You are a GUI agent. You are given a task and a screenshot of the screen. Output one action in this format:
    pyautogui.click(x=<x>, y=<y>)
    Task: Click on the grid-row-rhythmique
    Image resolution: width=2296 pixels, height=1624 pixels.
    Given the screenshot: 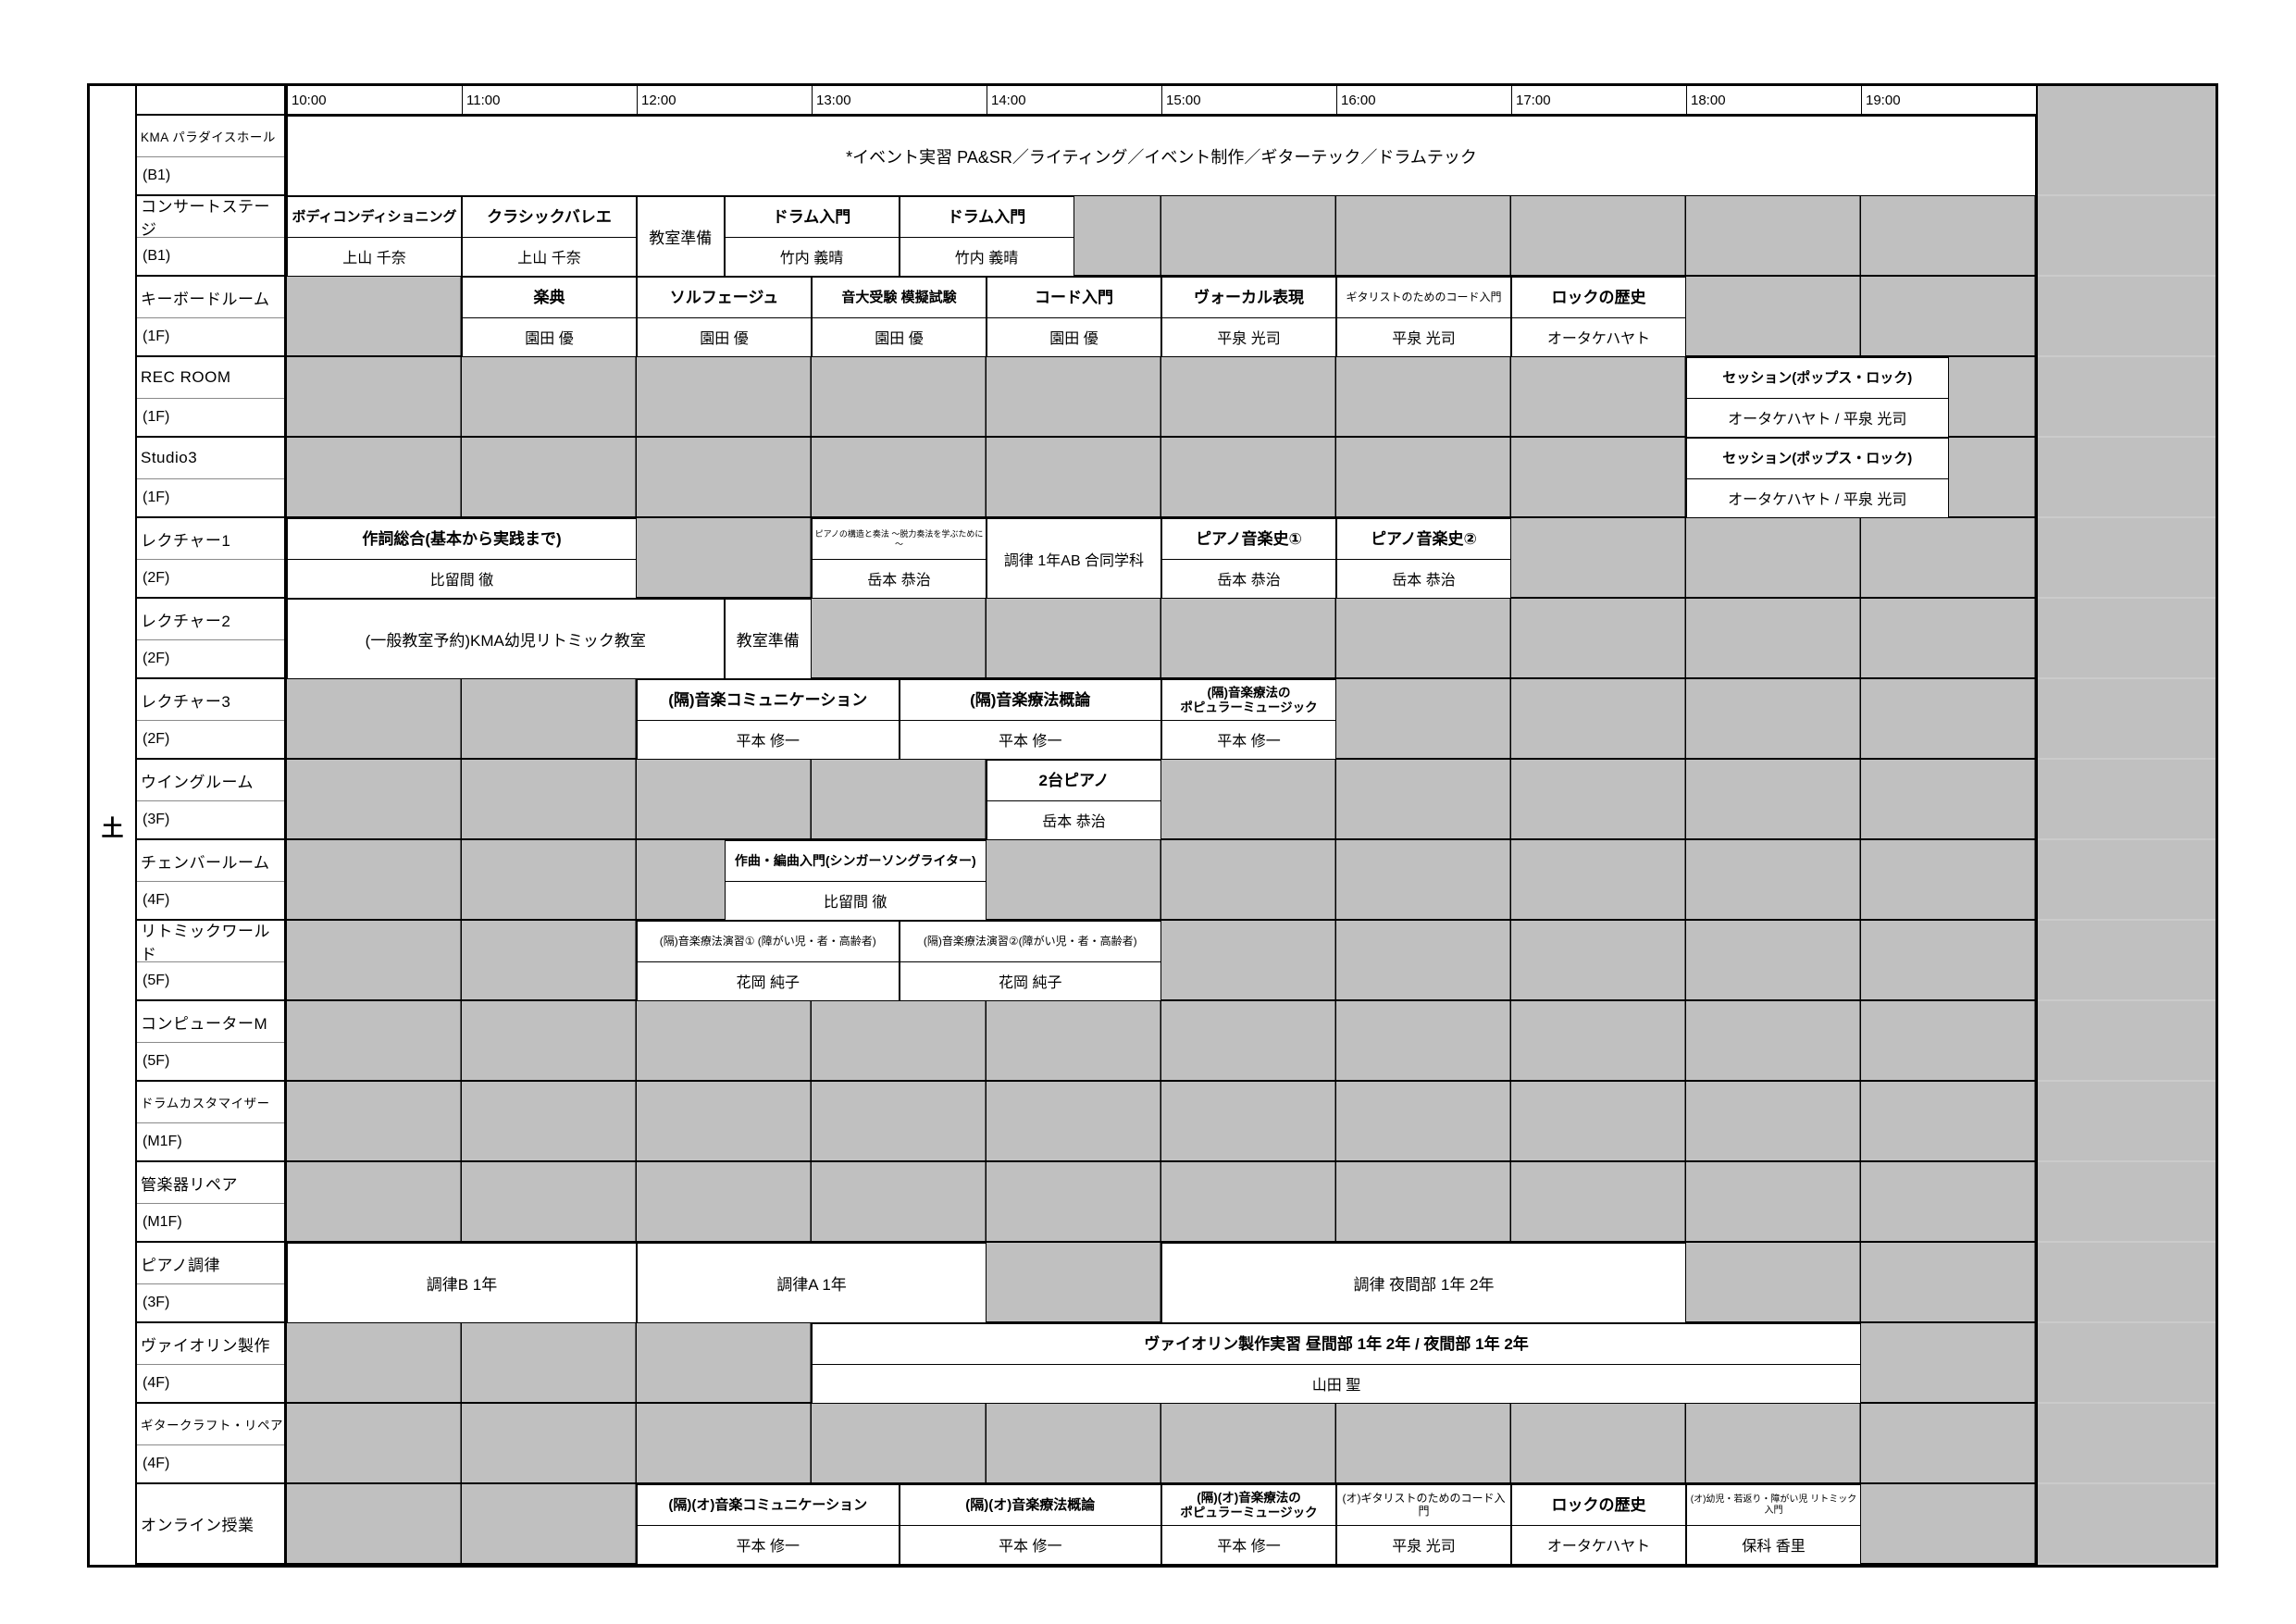 What is the action you would take?
    pyautogui.click(x=1161, y=961)
    